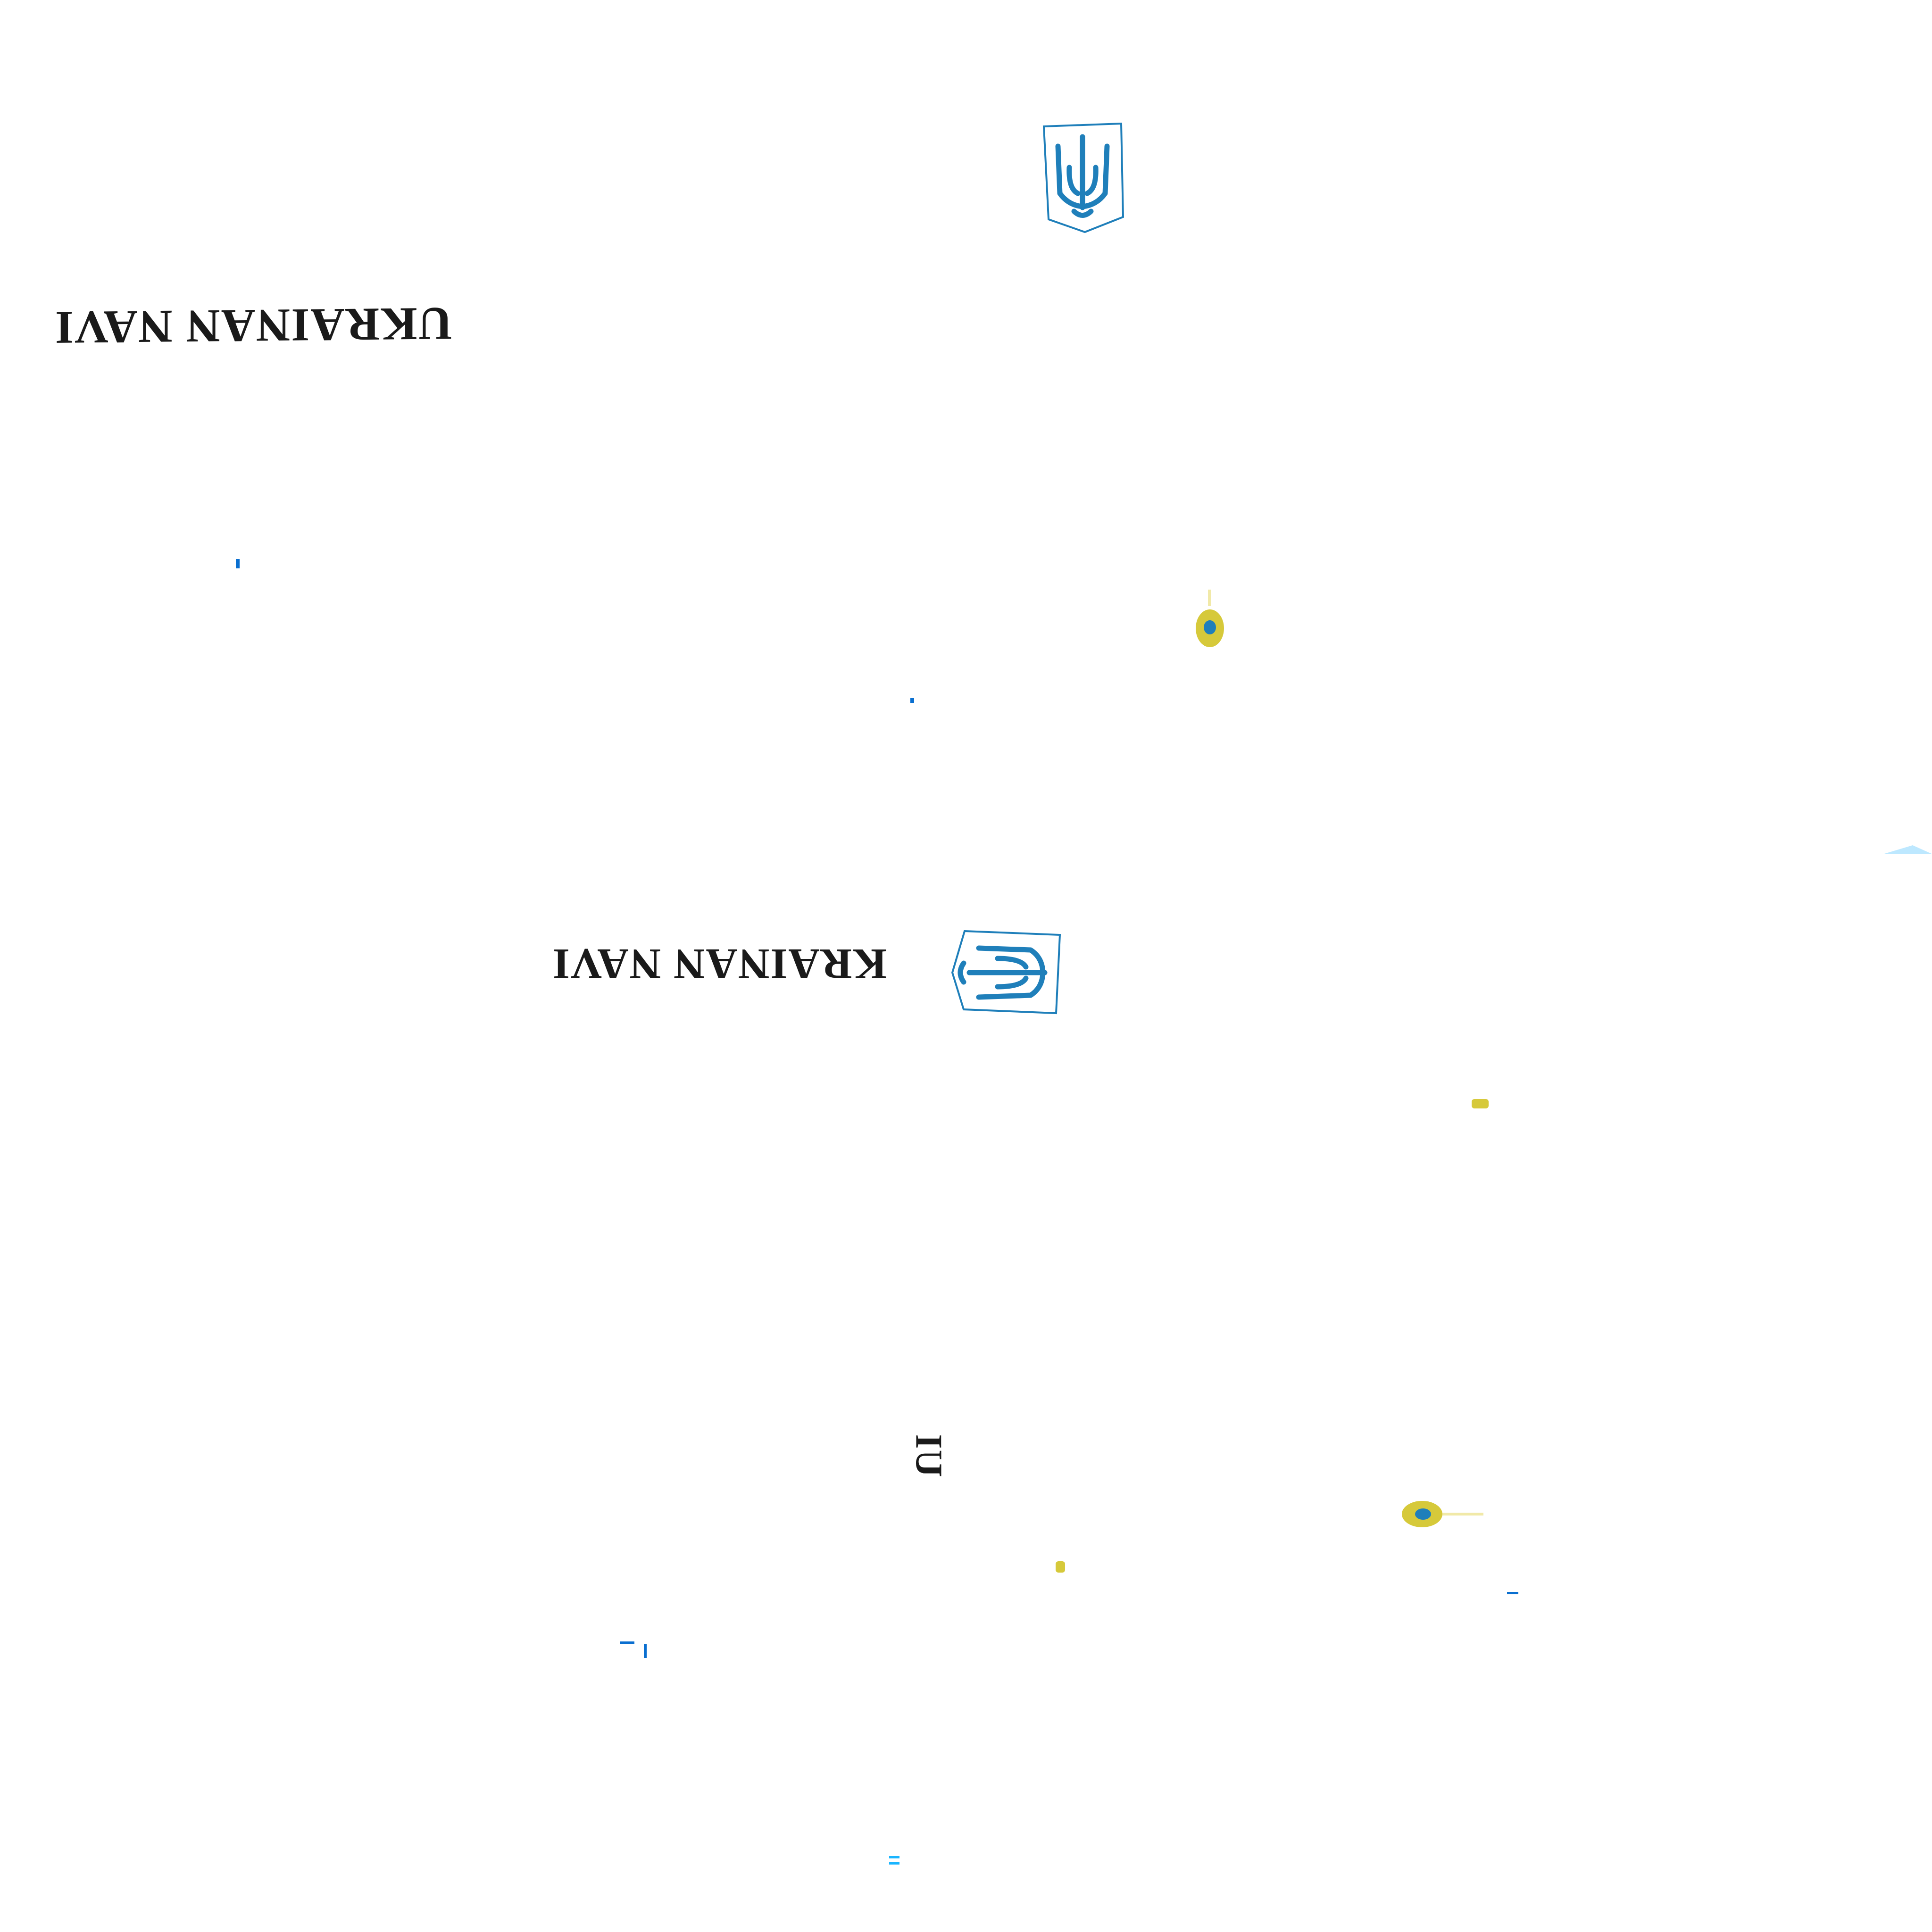 This screenshot has height=1932, width=1932. Describe the element at coordinates (719, 964) in the screenshot. I see `wordmark-secondary: KRAINAN NAVI` at that location.